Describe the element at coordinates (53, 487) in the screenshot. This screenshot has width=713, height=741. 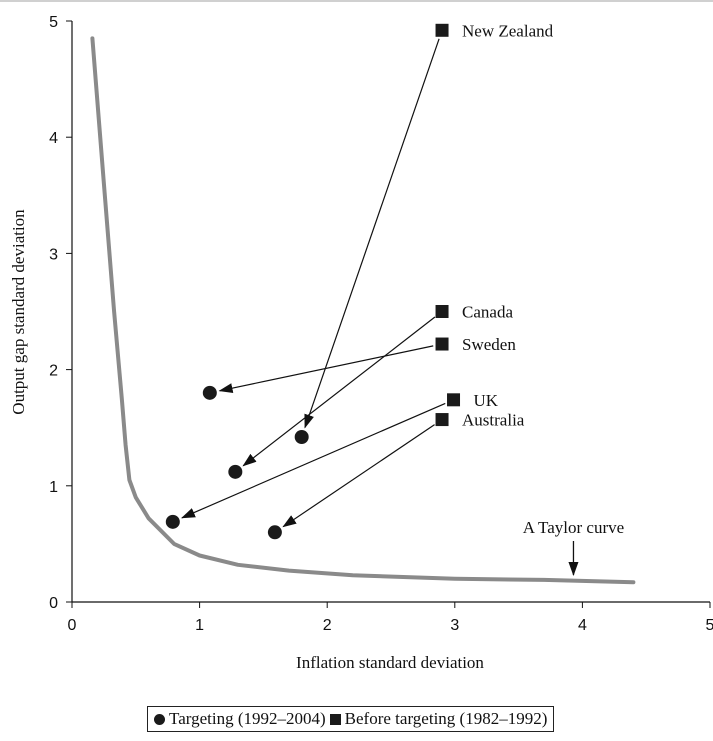
I see `y-tick-label: 1` at that location.